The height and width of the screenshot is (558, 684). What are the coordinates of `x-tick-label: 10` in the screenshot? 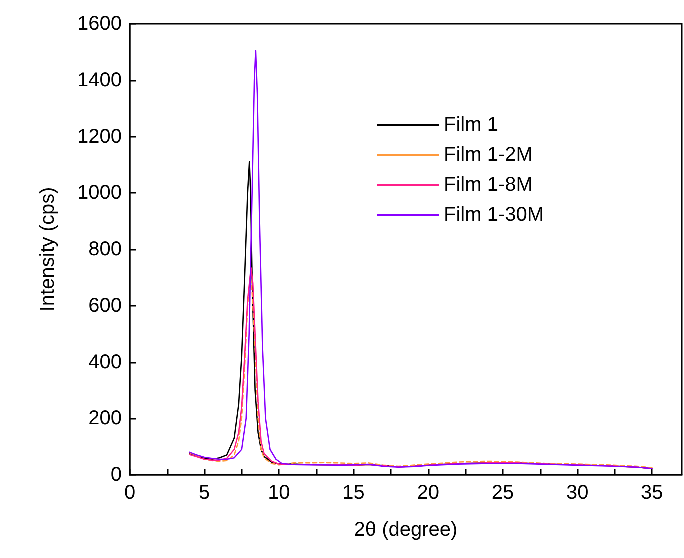 It's located at (279, 493).